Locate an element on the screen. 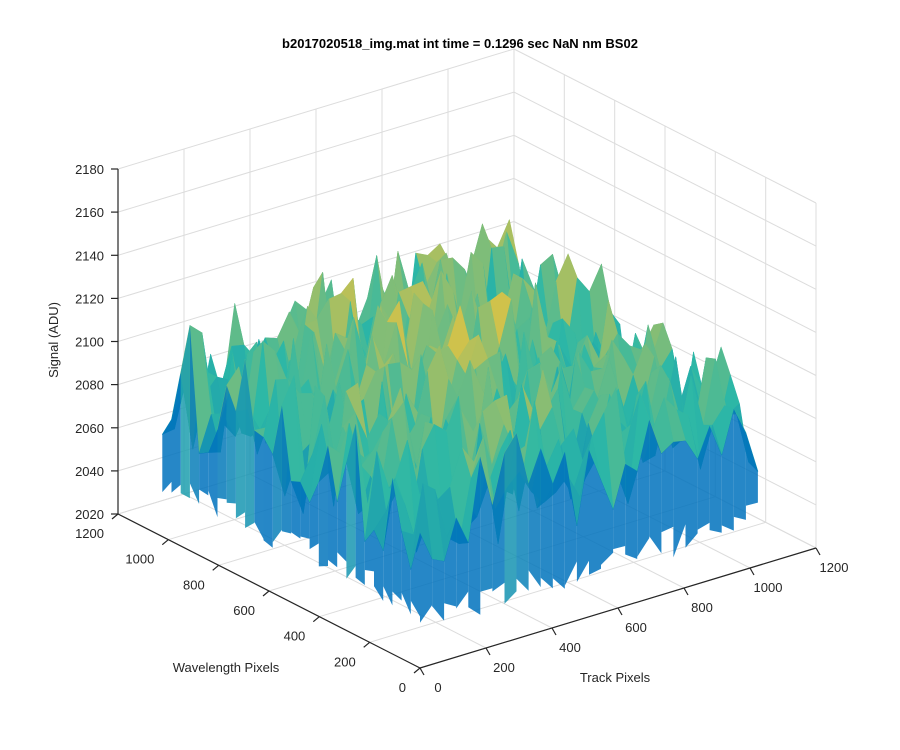 The image size is (900, 750). x-tick-label-6: 1200 is located at coordinates (834, 567).